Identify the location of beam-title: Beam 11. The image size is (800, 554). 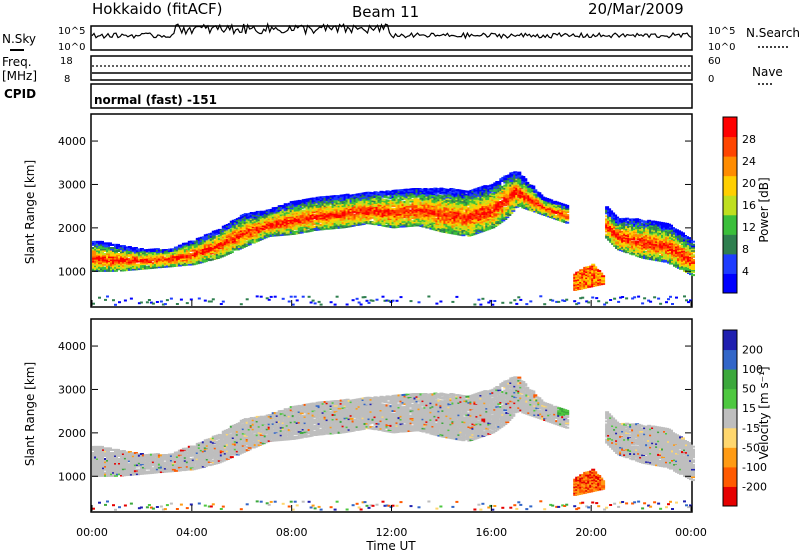
(385, 12).